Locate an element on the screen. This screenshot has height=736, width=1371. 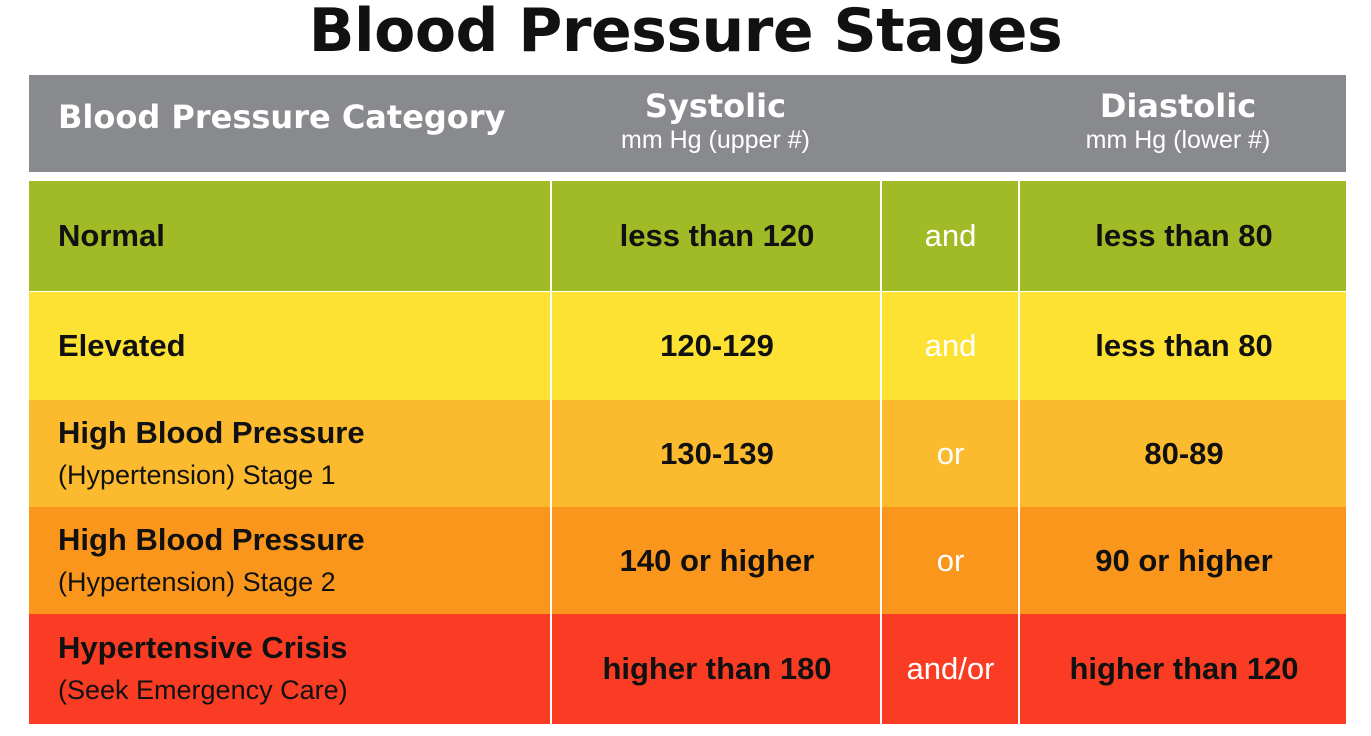
page-title: Blood Pressure Stages is located at coordinates (685, 33).